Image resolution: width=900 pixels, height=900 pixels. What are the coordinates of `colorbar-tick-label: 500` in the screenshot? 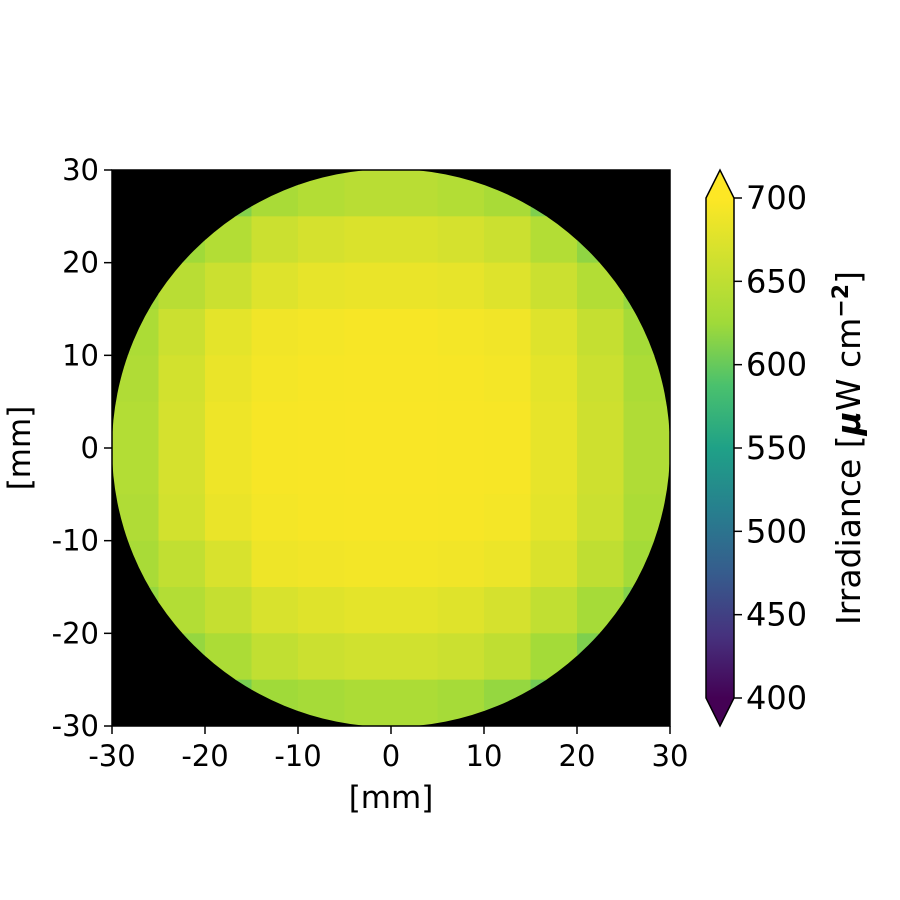 It's located at (776, 531).